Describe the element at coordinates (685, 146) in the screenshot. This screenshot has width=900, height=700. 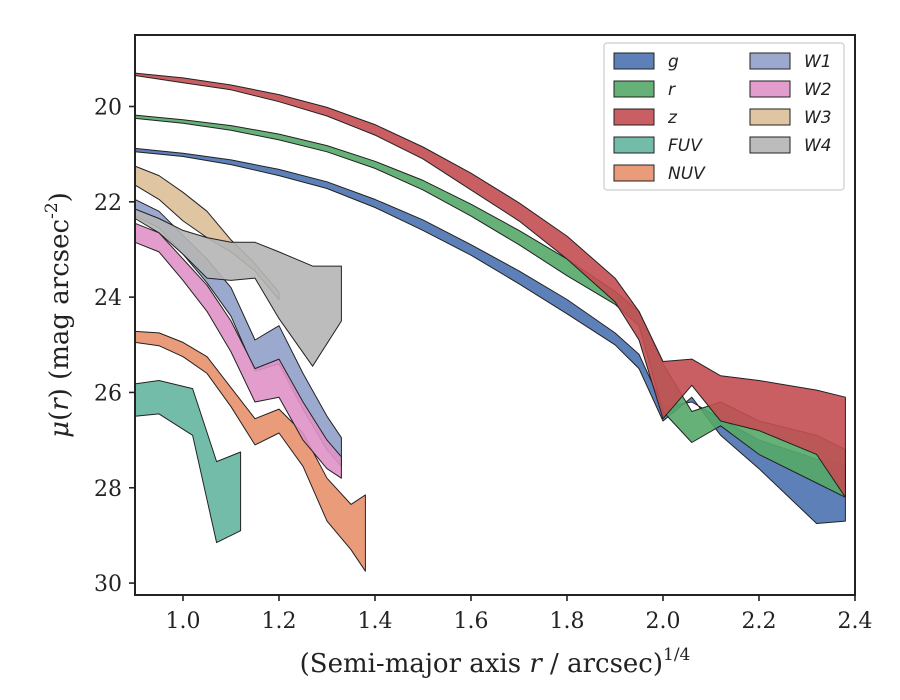
I see `legend-label-fuv: FUV` at that location.